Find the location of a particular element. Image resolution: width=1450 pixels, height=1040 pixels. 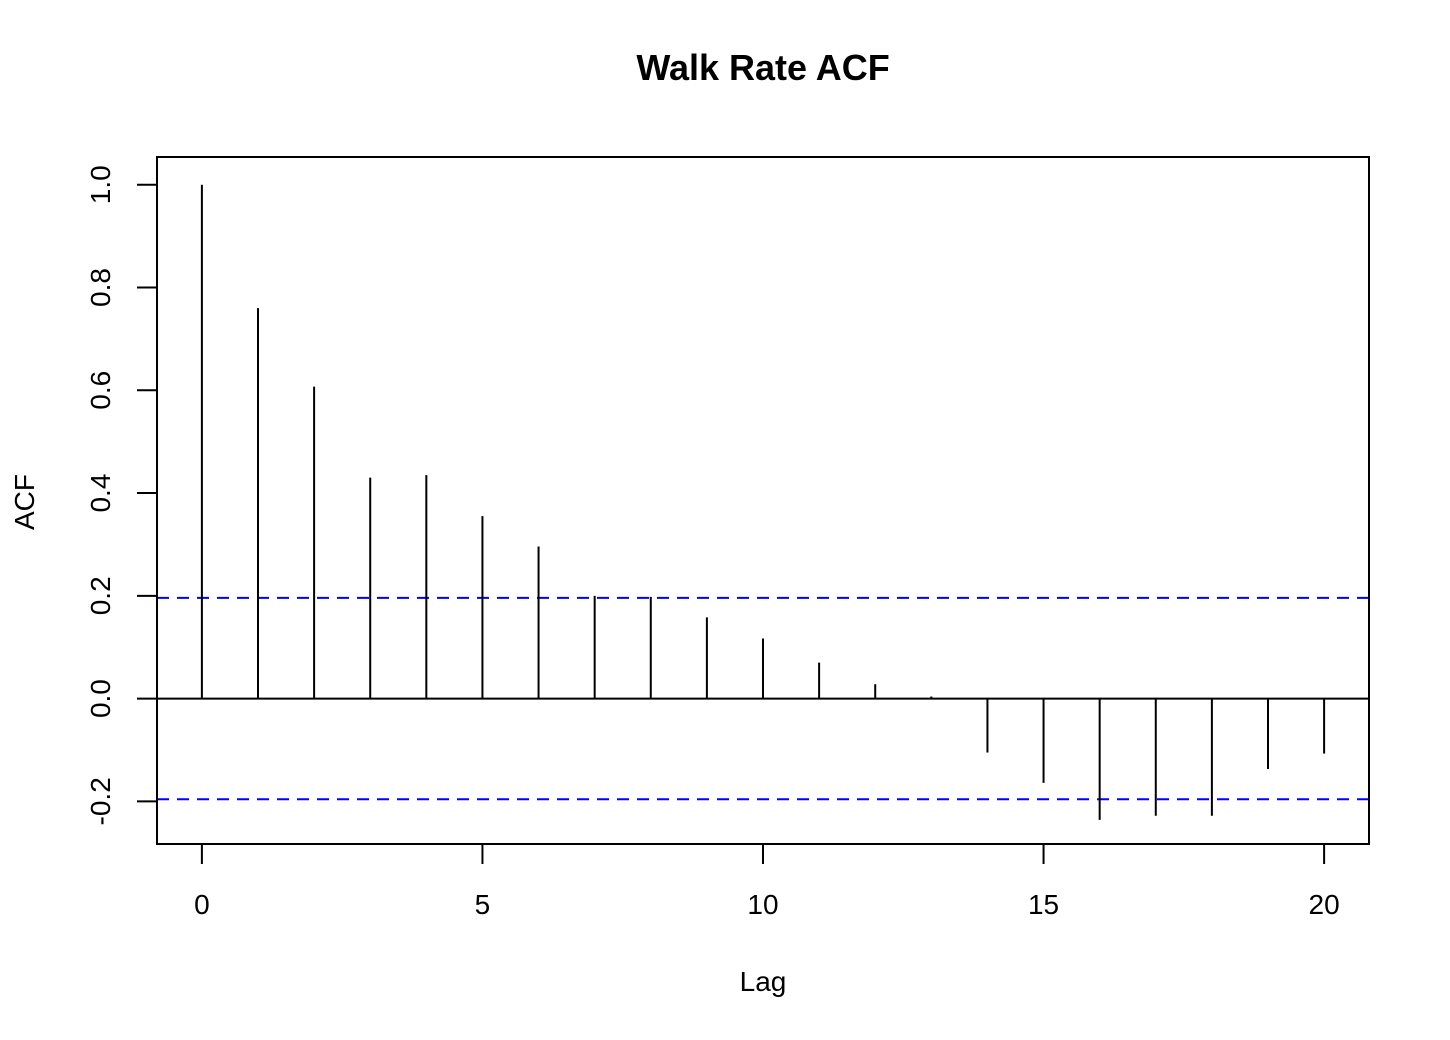

x-tick-label: 10 is located at coordinates (762, 904).